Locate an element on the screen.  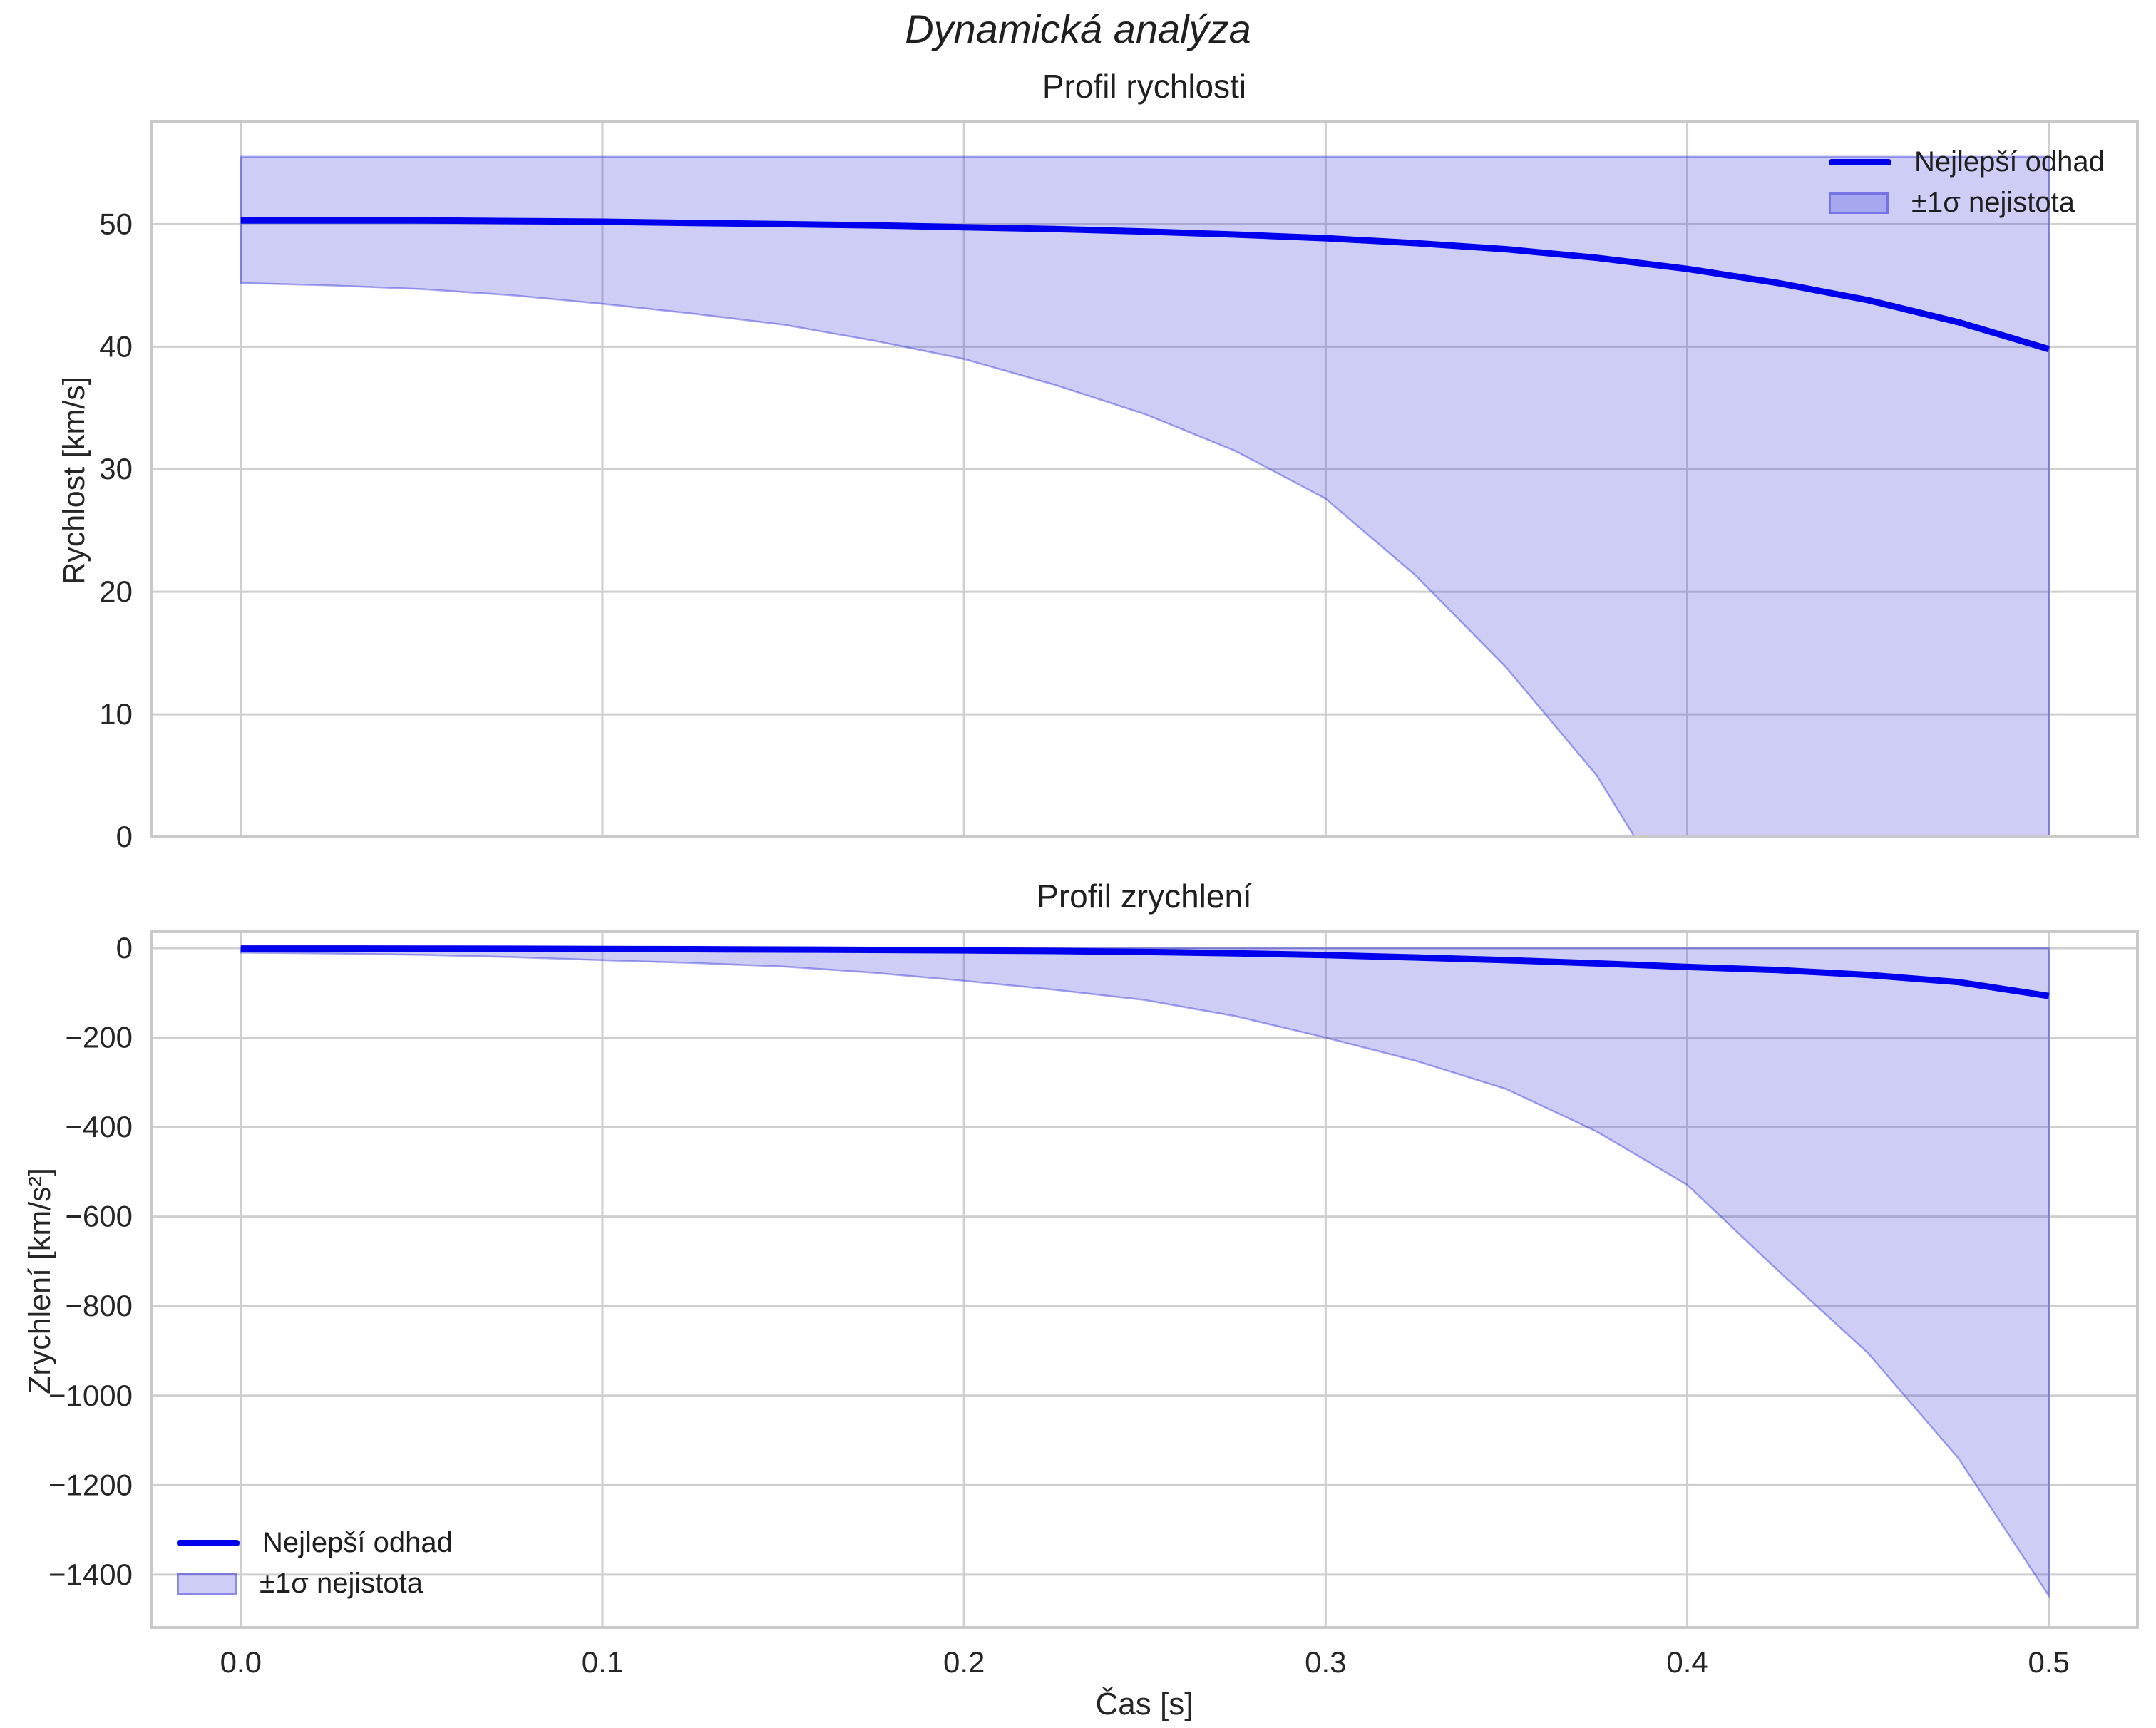
legend-velocity: Nejlepší odhad ±1σ nejistota is located at coordinates (1967, 182).